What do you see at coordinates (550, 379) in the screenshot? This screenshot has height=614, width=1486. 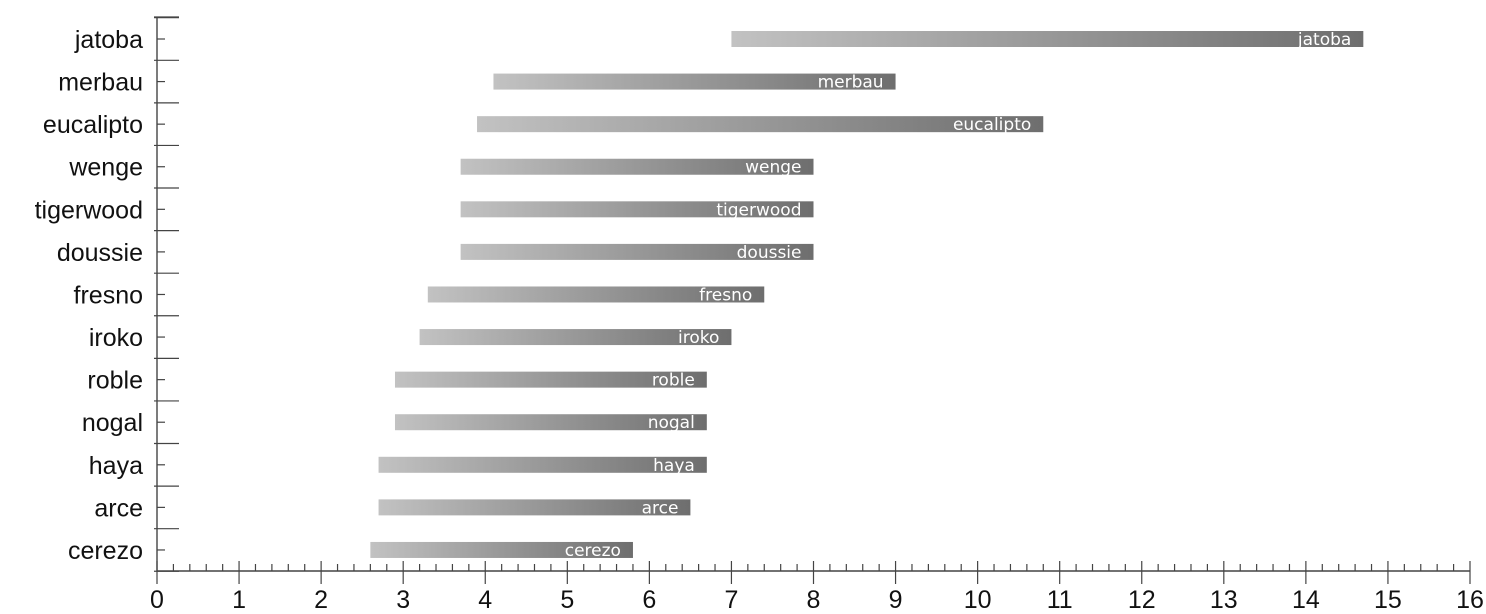 I see `bar-roble` at bounding box center [550, 379].